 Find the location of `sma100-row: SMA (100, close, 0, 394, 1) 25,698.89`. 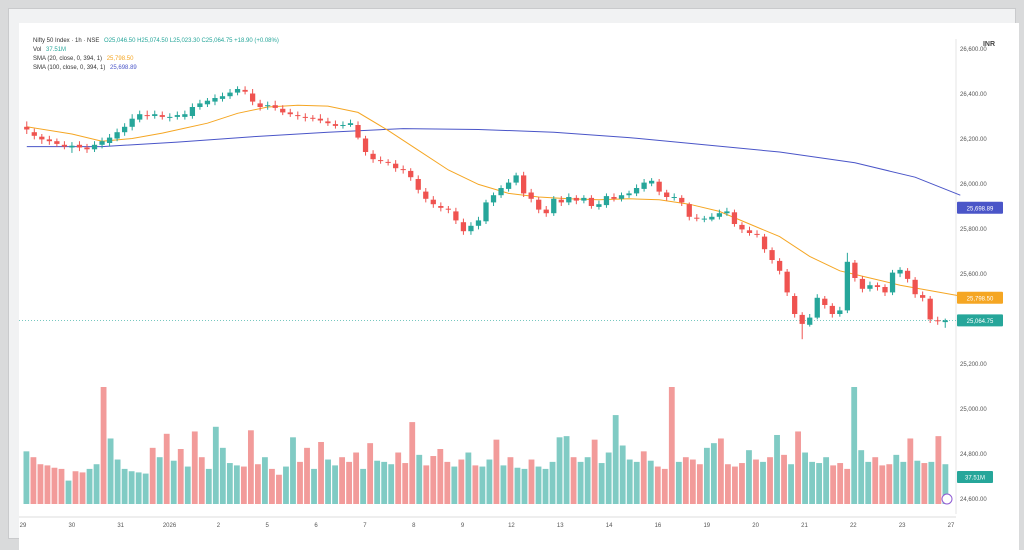

sma100-row: SMA (100, close, 0, 394, 1) 25,698.89 is located at coordinates (156, 68).